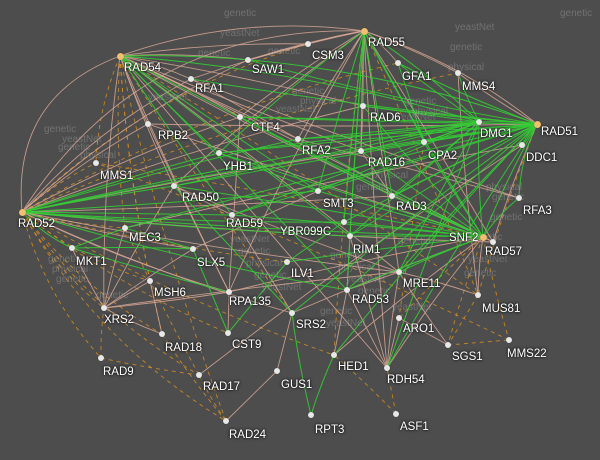 The height and width of the screenshot is (460, 600). Describe the element at coordinates (363, 106) in the screenshot. I see `graph-node-rad6` at that location.